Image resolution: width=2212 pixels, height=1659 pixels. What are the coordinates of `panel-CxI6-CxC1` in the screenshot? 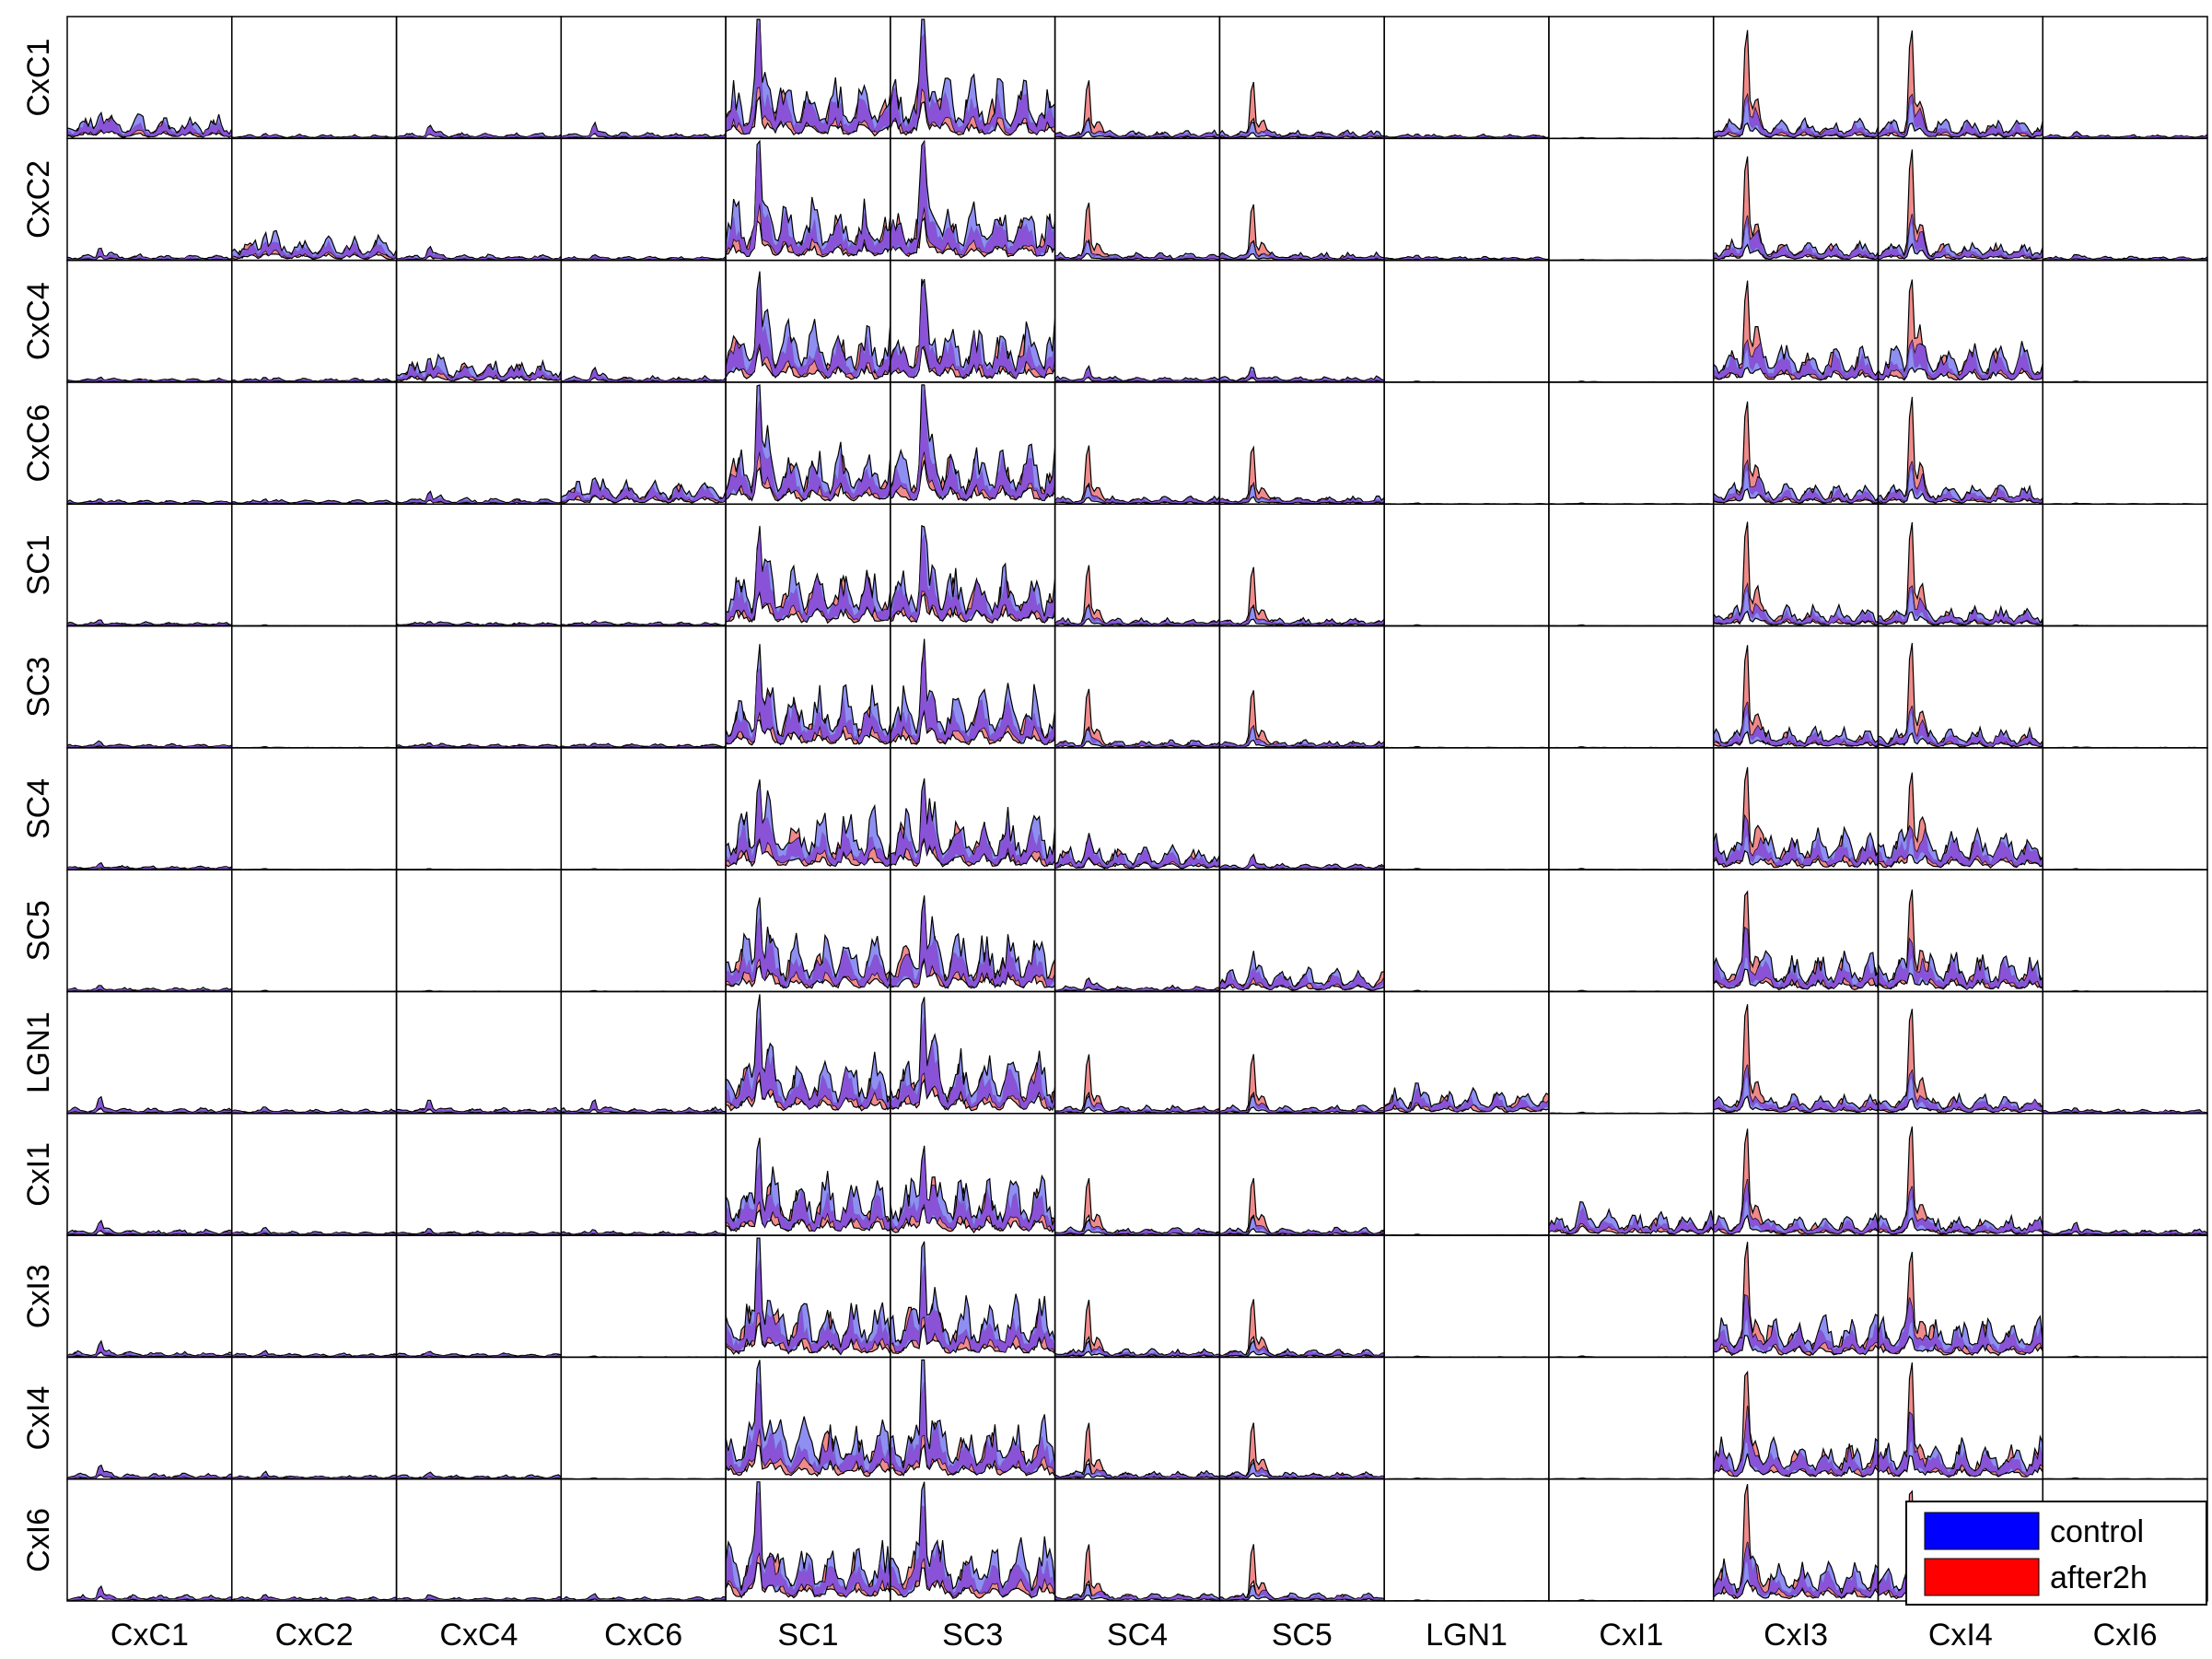 It's located at (149, 1540).